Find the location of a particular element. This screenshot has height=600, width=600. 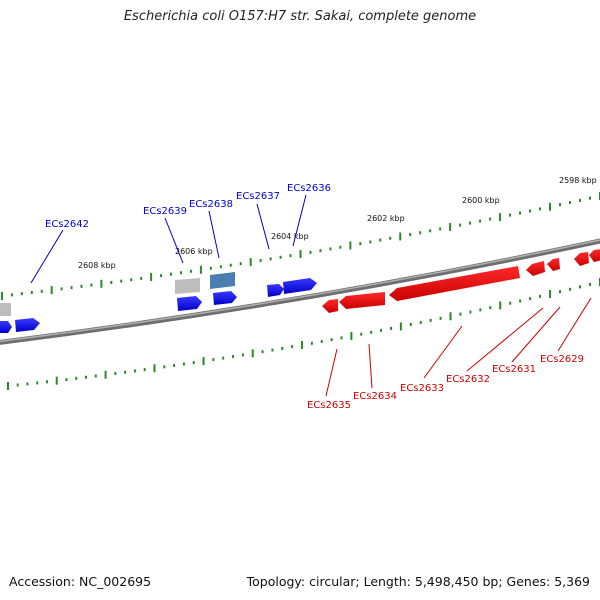

gene-ECs2637 is located at coordinates (275, 290).